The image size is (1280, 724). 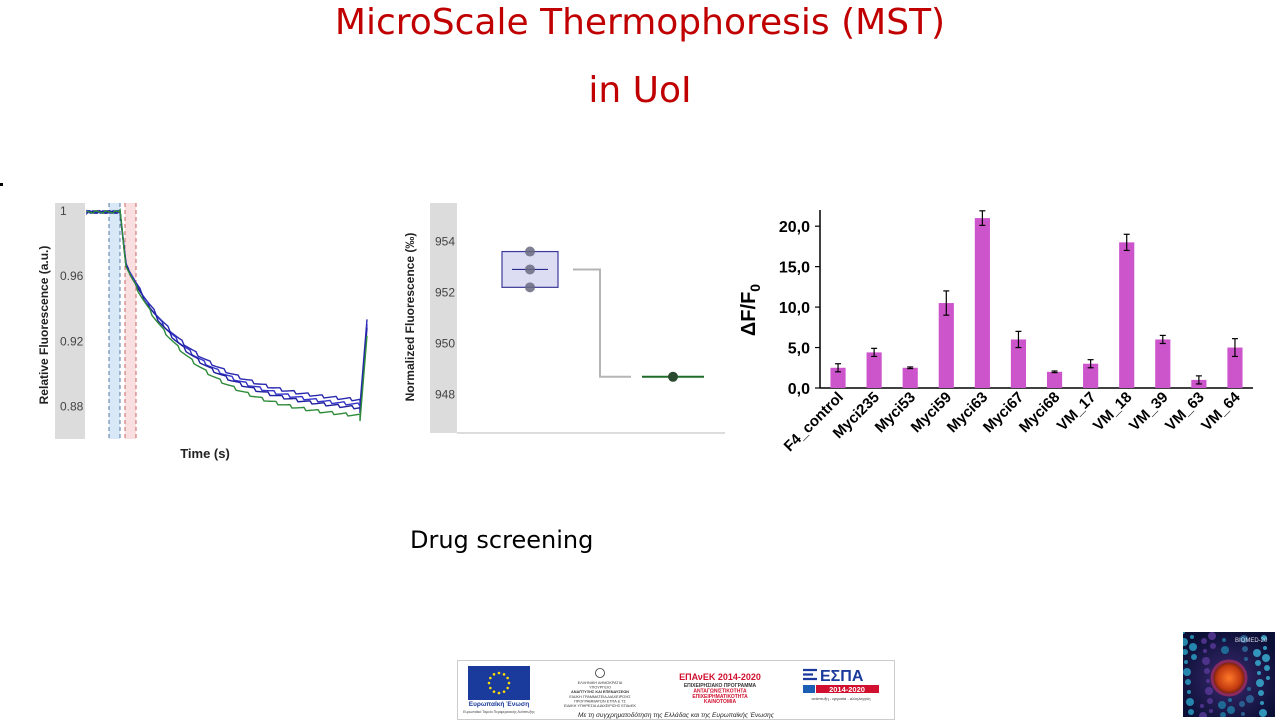 I want to click on cold-region, so click(x=114, y=321).